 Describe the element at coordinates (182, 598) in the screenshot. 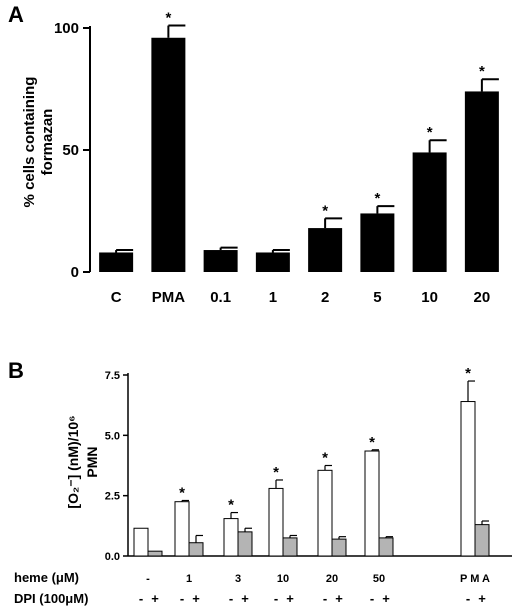

I see `panel-b-dpi-minus-sign-1: -` at that location.